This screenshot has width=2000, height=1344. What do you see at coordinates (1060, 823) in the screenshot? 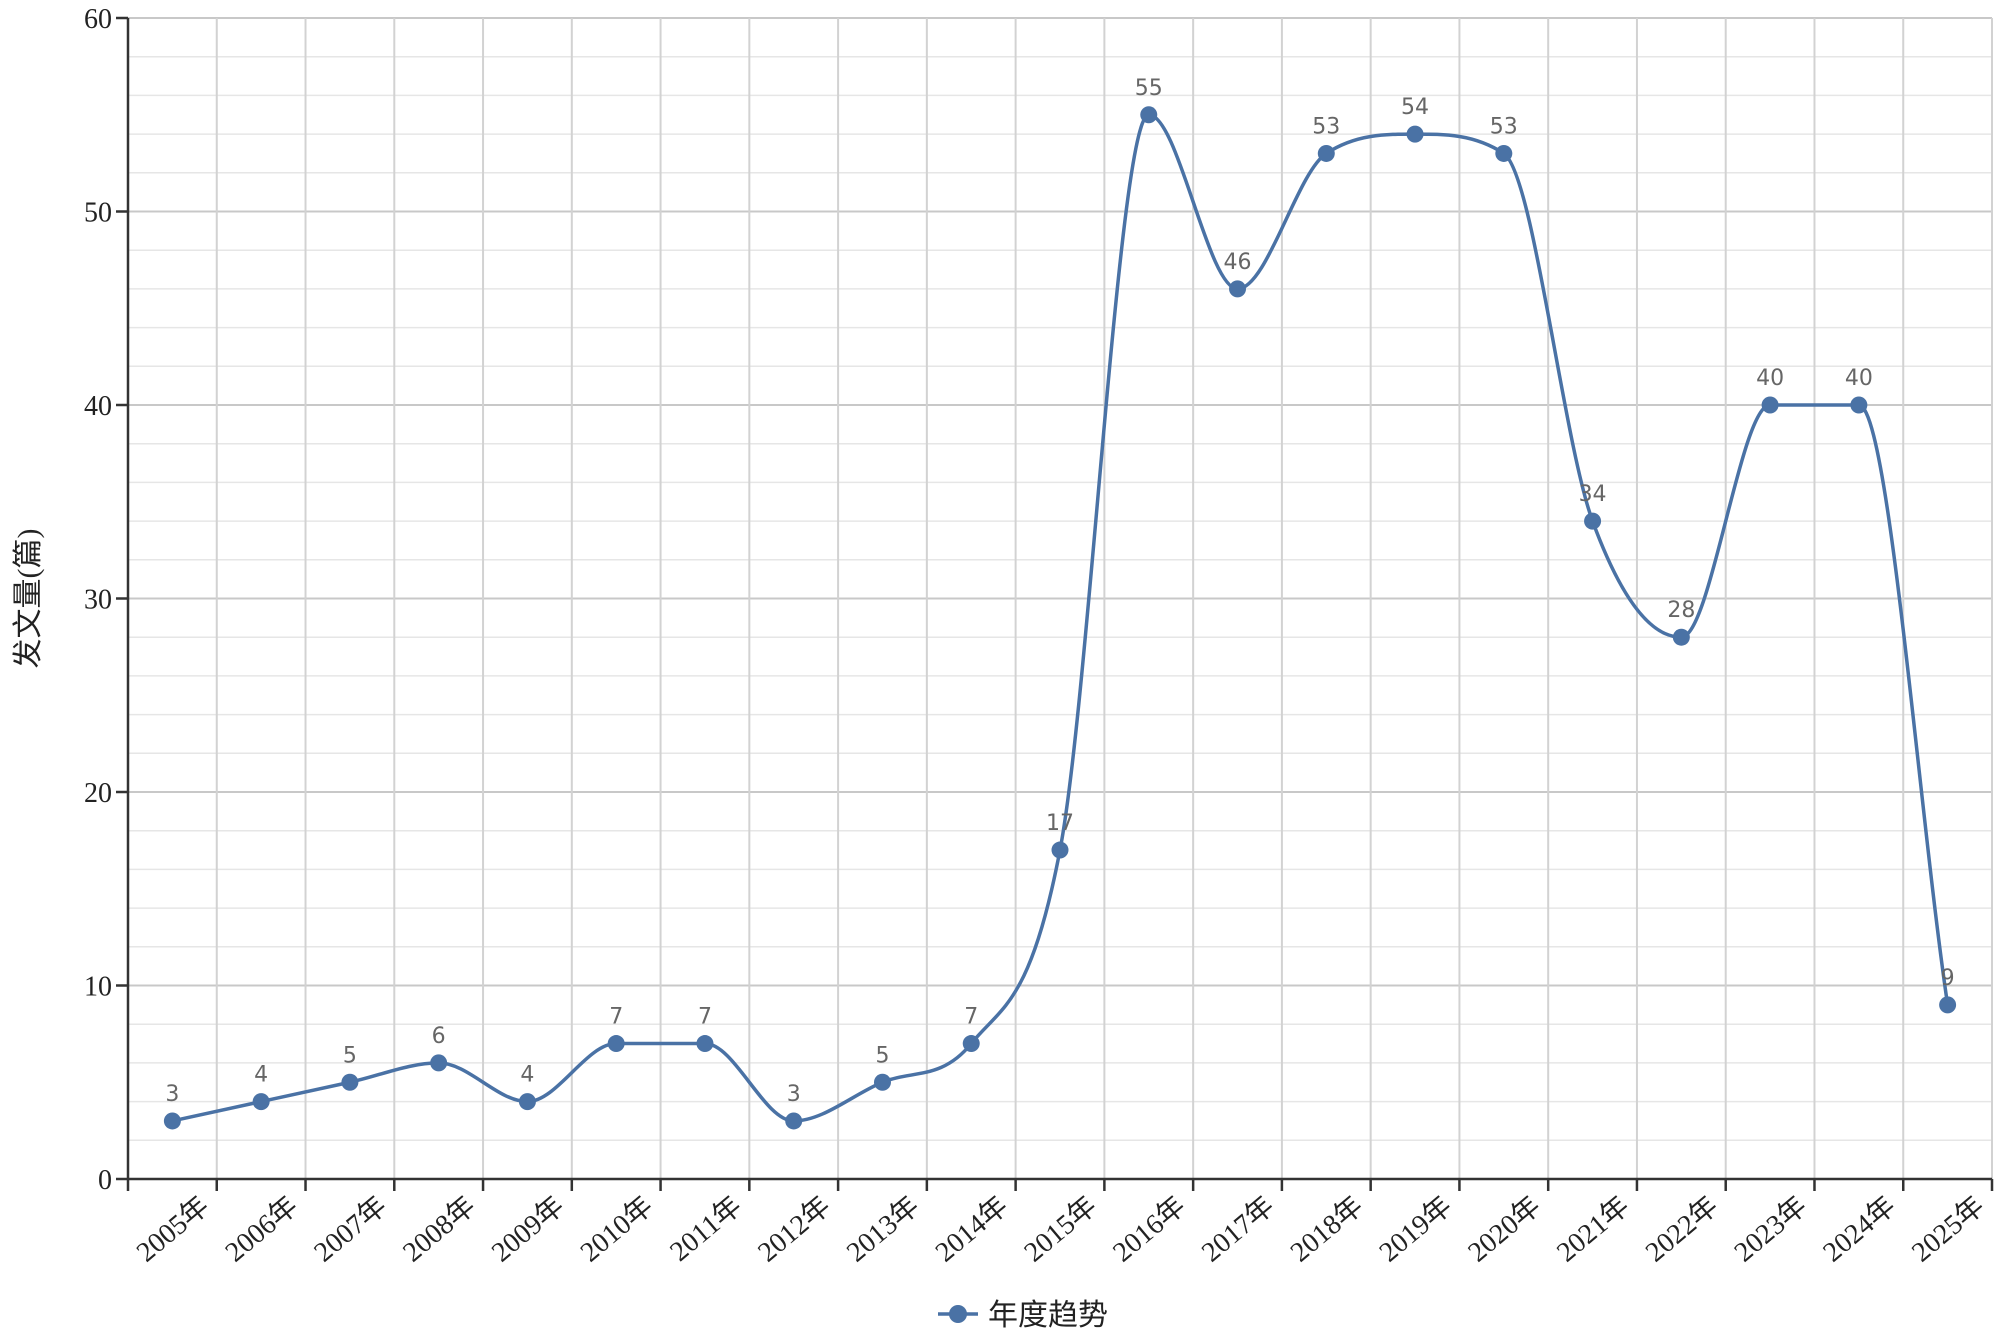
I see `data-label: 17` at bounding box center [1060, 823].